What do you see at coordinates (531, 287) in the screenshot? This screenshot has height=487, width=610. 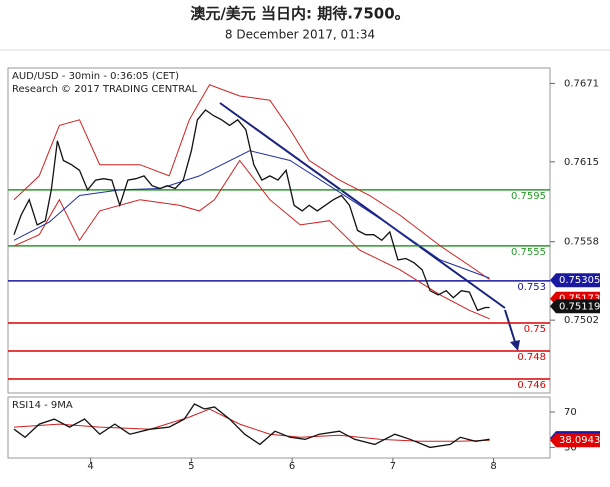 I see `level-label: 0.753` at bounding box center [531, 287].